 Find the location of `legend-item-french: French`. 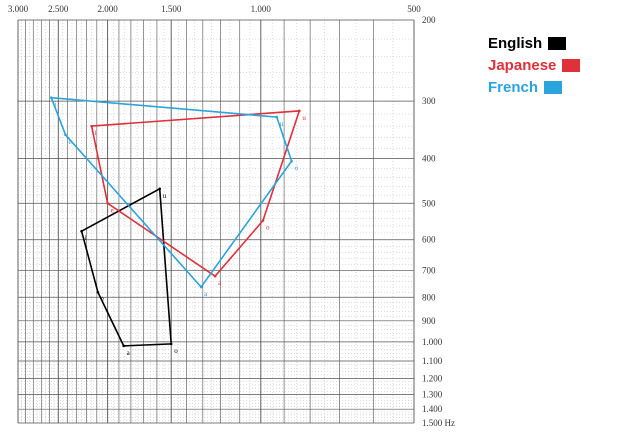

legend-item-french: French is located at coordinates (553, 87).